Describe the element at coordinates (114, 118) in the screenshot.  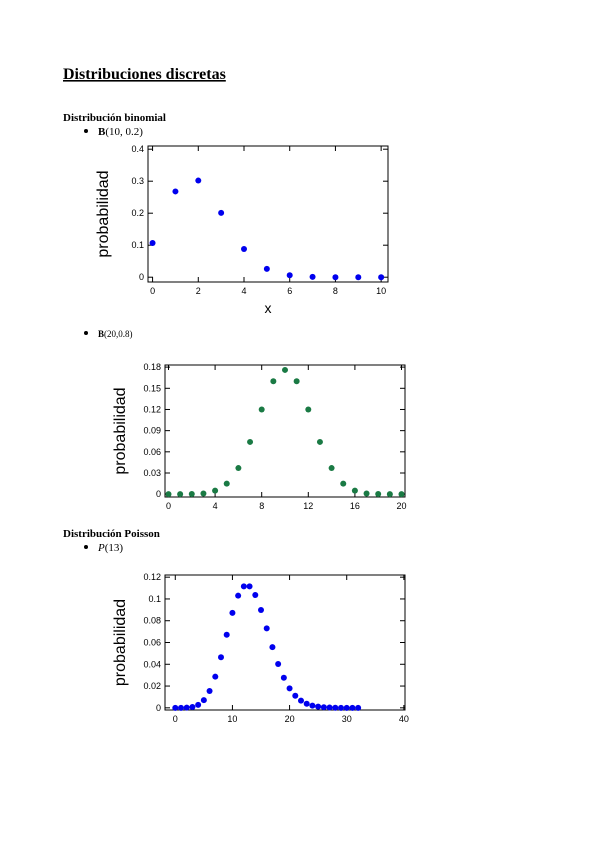
I see `section-heading: Distribución binomial` at that location.